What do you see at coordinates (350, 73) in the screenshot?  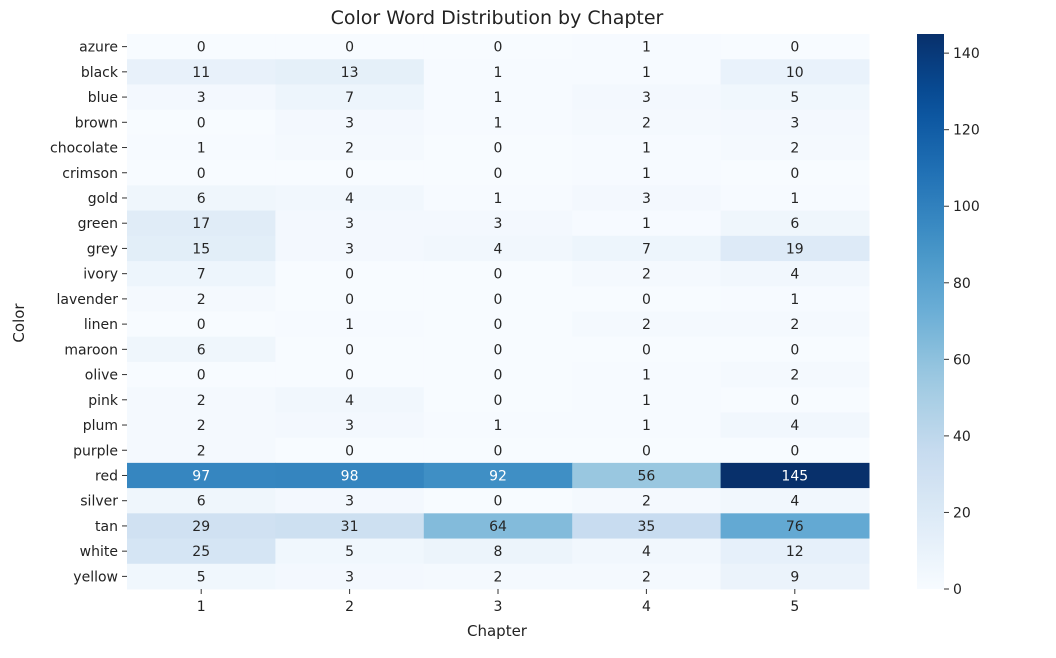 I see `cell-value-label: 13` at bounding box center [350, 73].